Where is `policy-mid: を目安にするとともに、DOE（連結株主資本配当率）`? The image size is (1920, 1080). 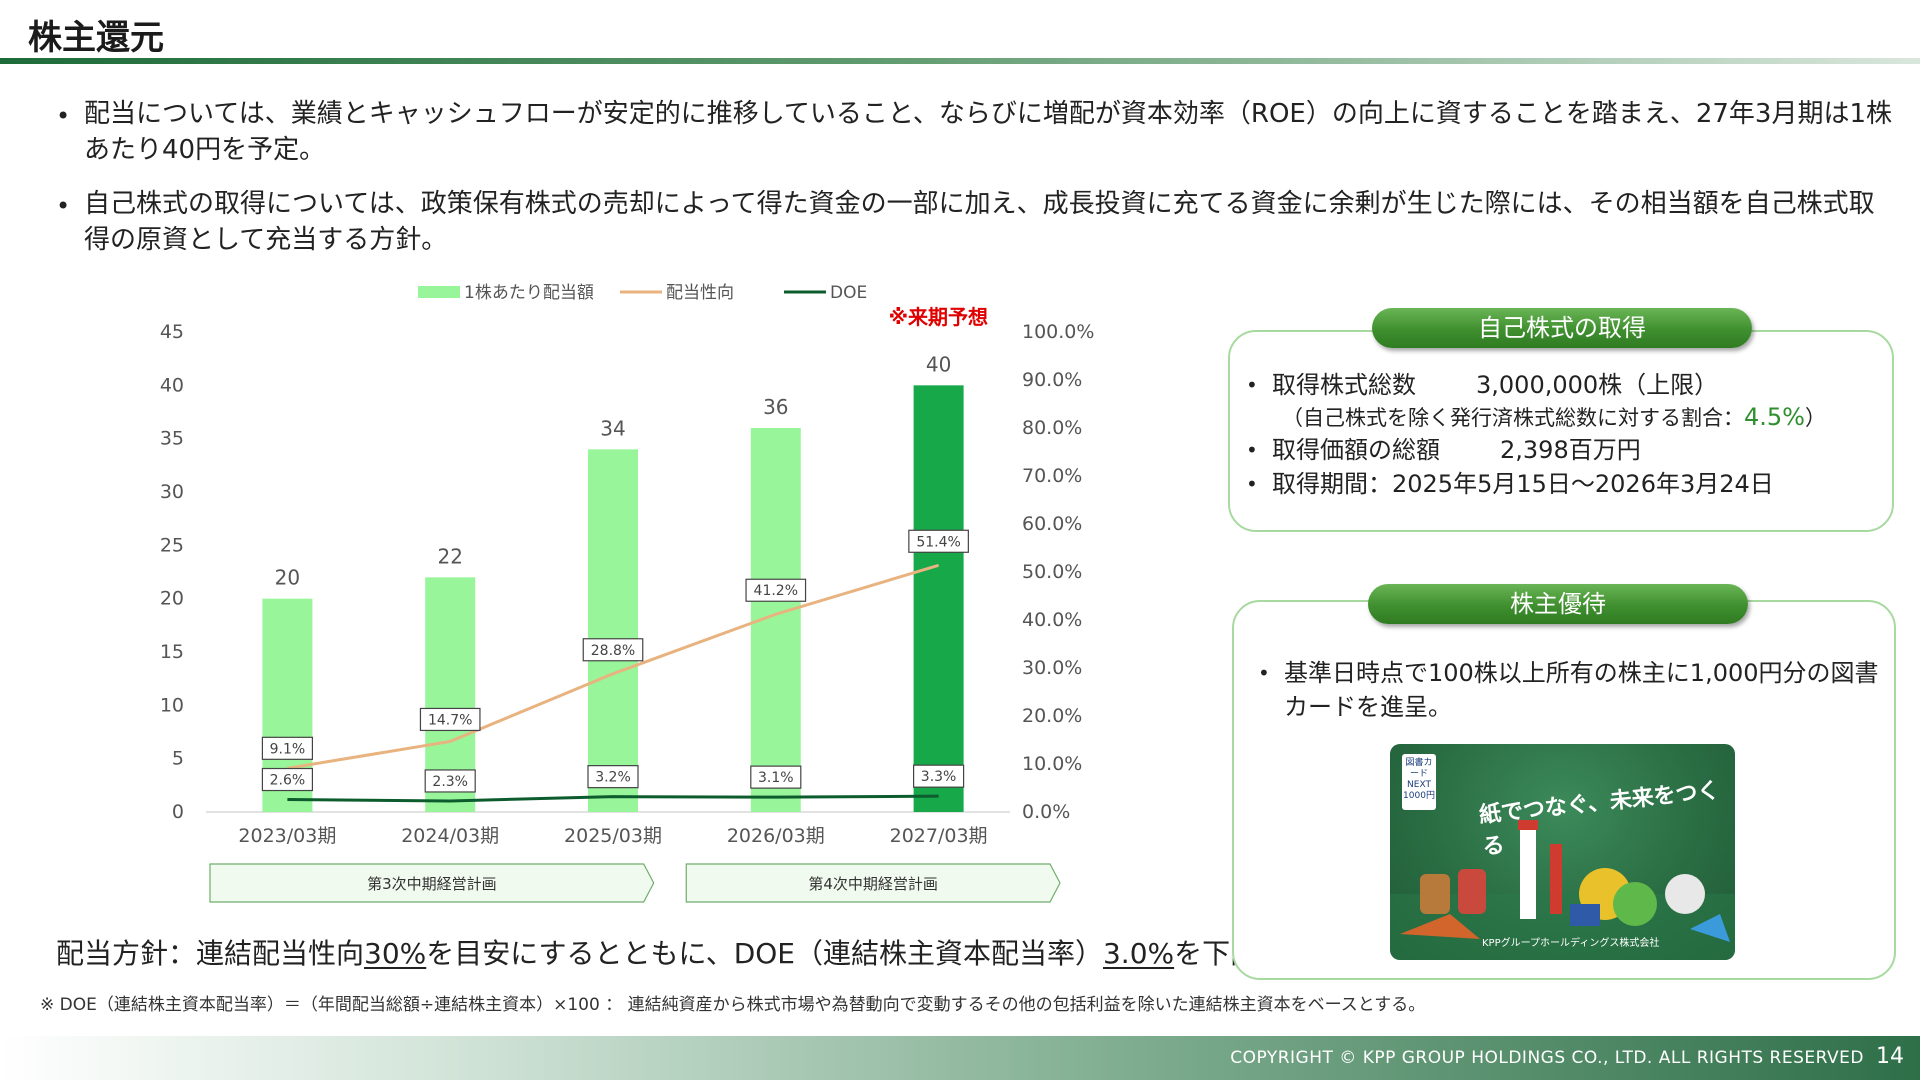
policy-mid: を目安にするとともに、DOE（連結株主資本配当率） is located at coordinates (764, 953).